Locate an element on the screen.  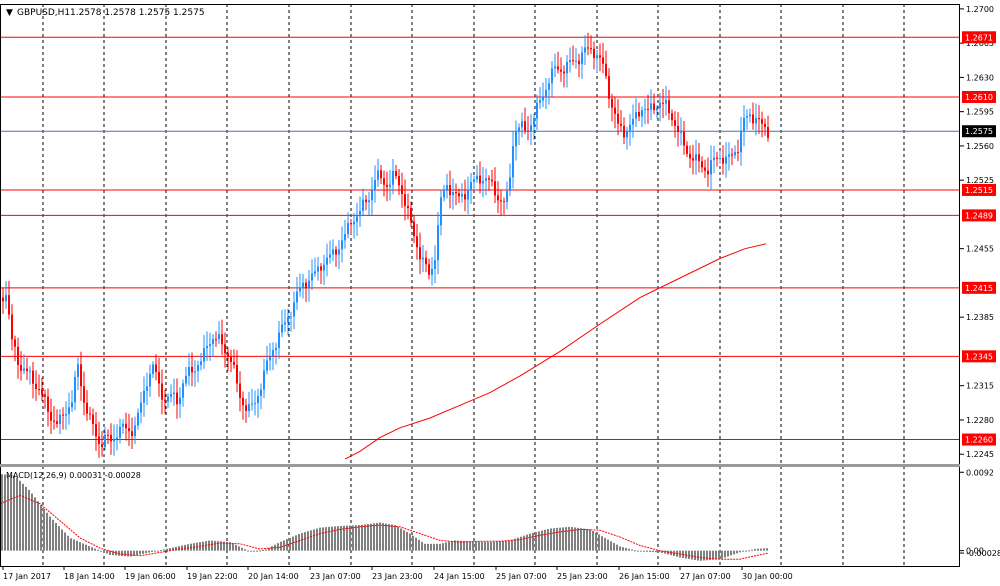
y-tick-label-9: 1.2280 is located at coordinates (980, 420).